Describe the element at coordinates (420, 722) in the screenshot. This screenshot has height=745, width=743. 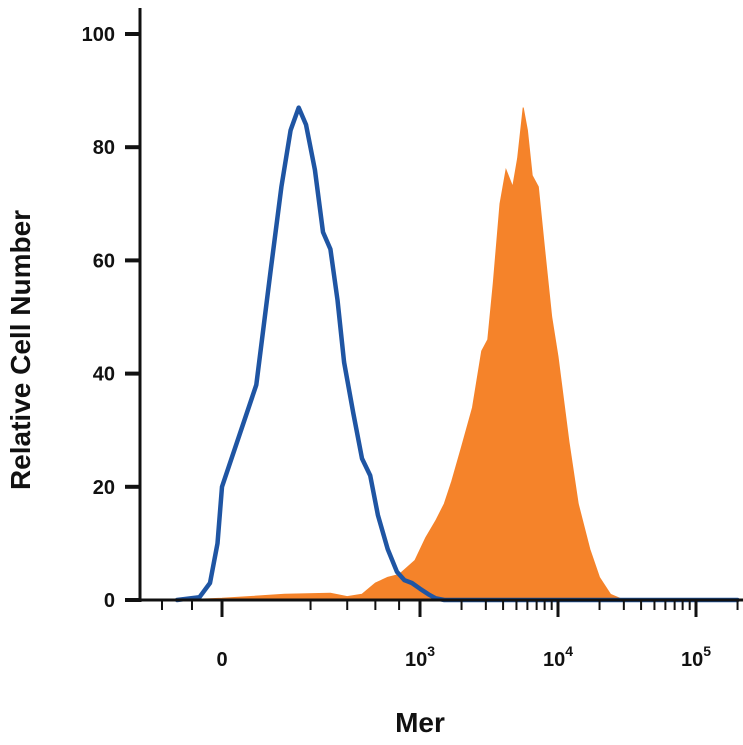
I see `x-axis-title: Mer` at that location.